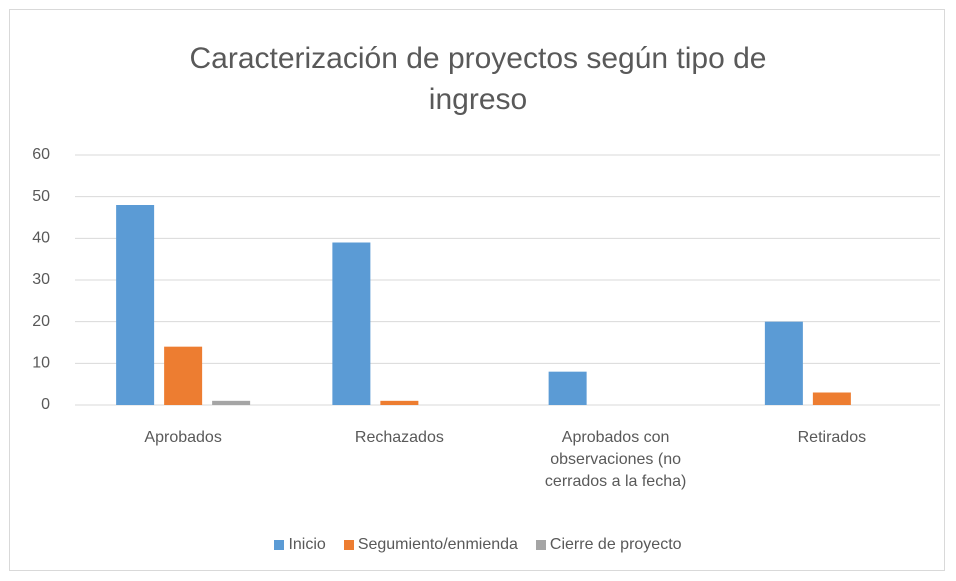 This screenshot has height=581, width=956. Describe the element at coordinates (832, 437) in the screenshot. I see `x-tick-label: Retirados` at that location.